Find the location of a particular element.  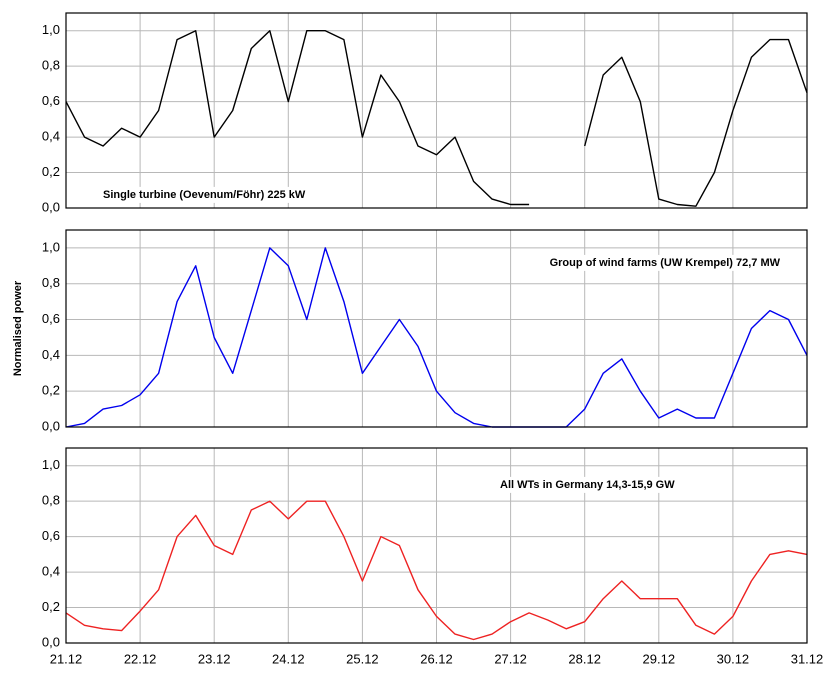

x-tick-label: 23.12 is located at coordinates (214, 658).